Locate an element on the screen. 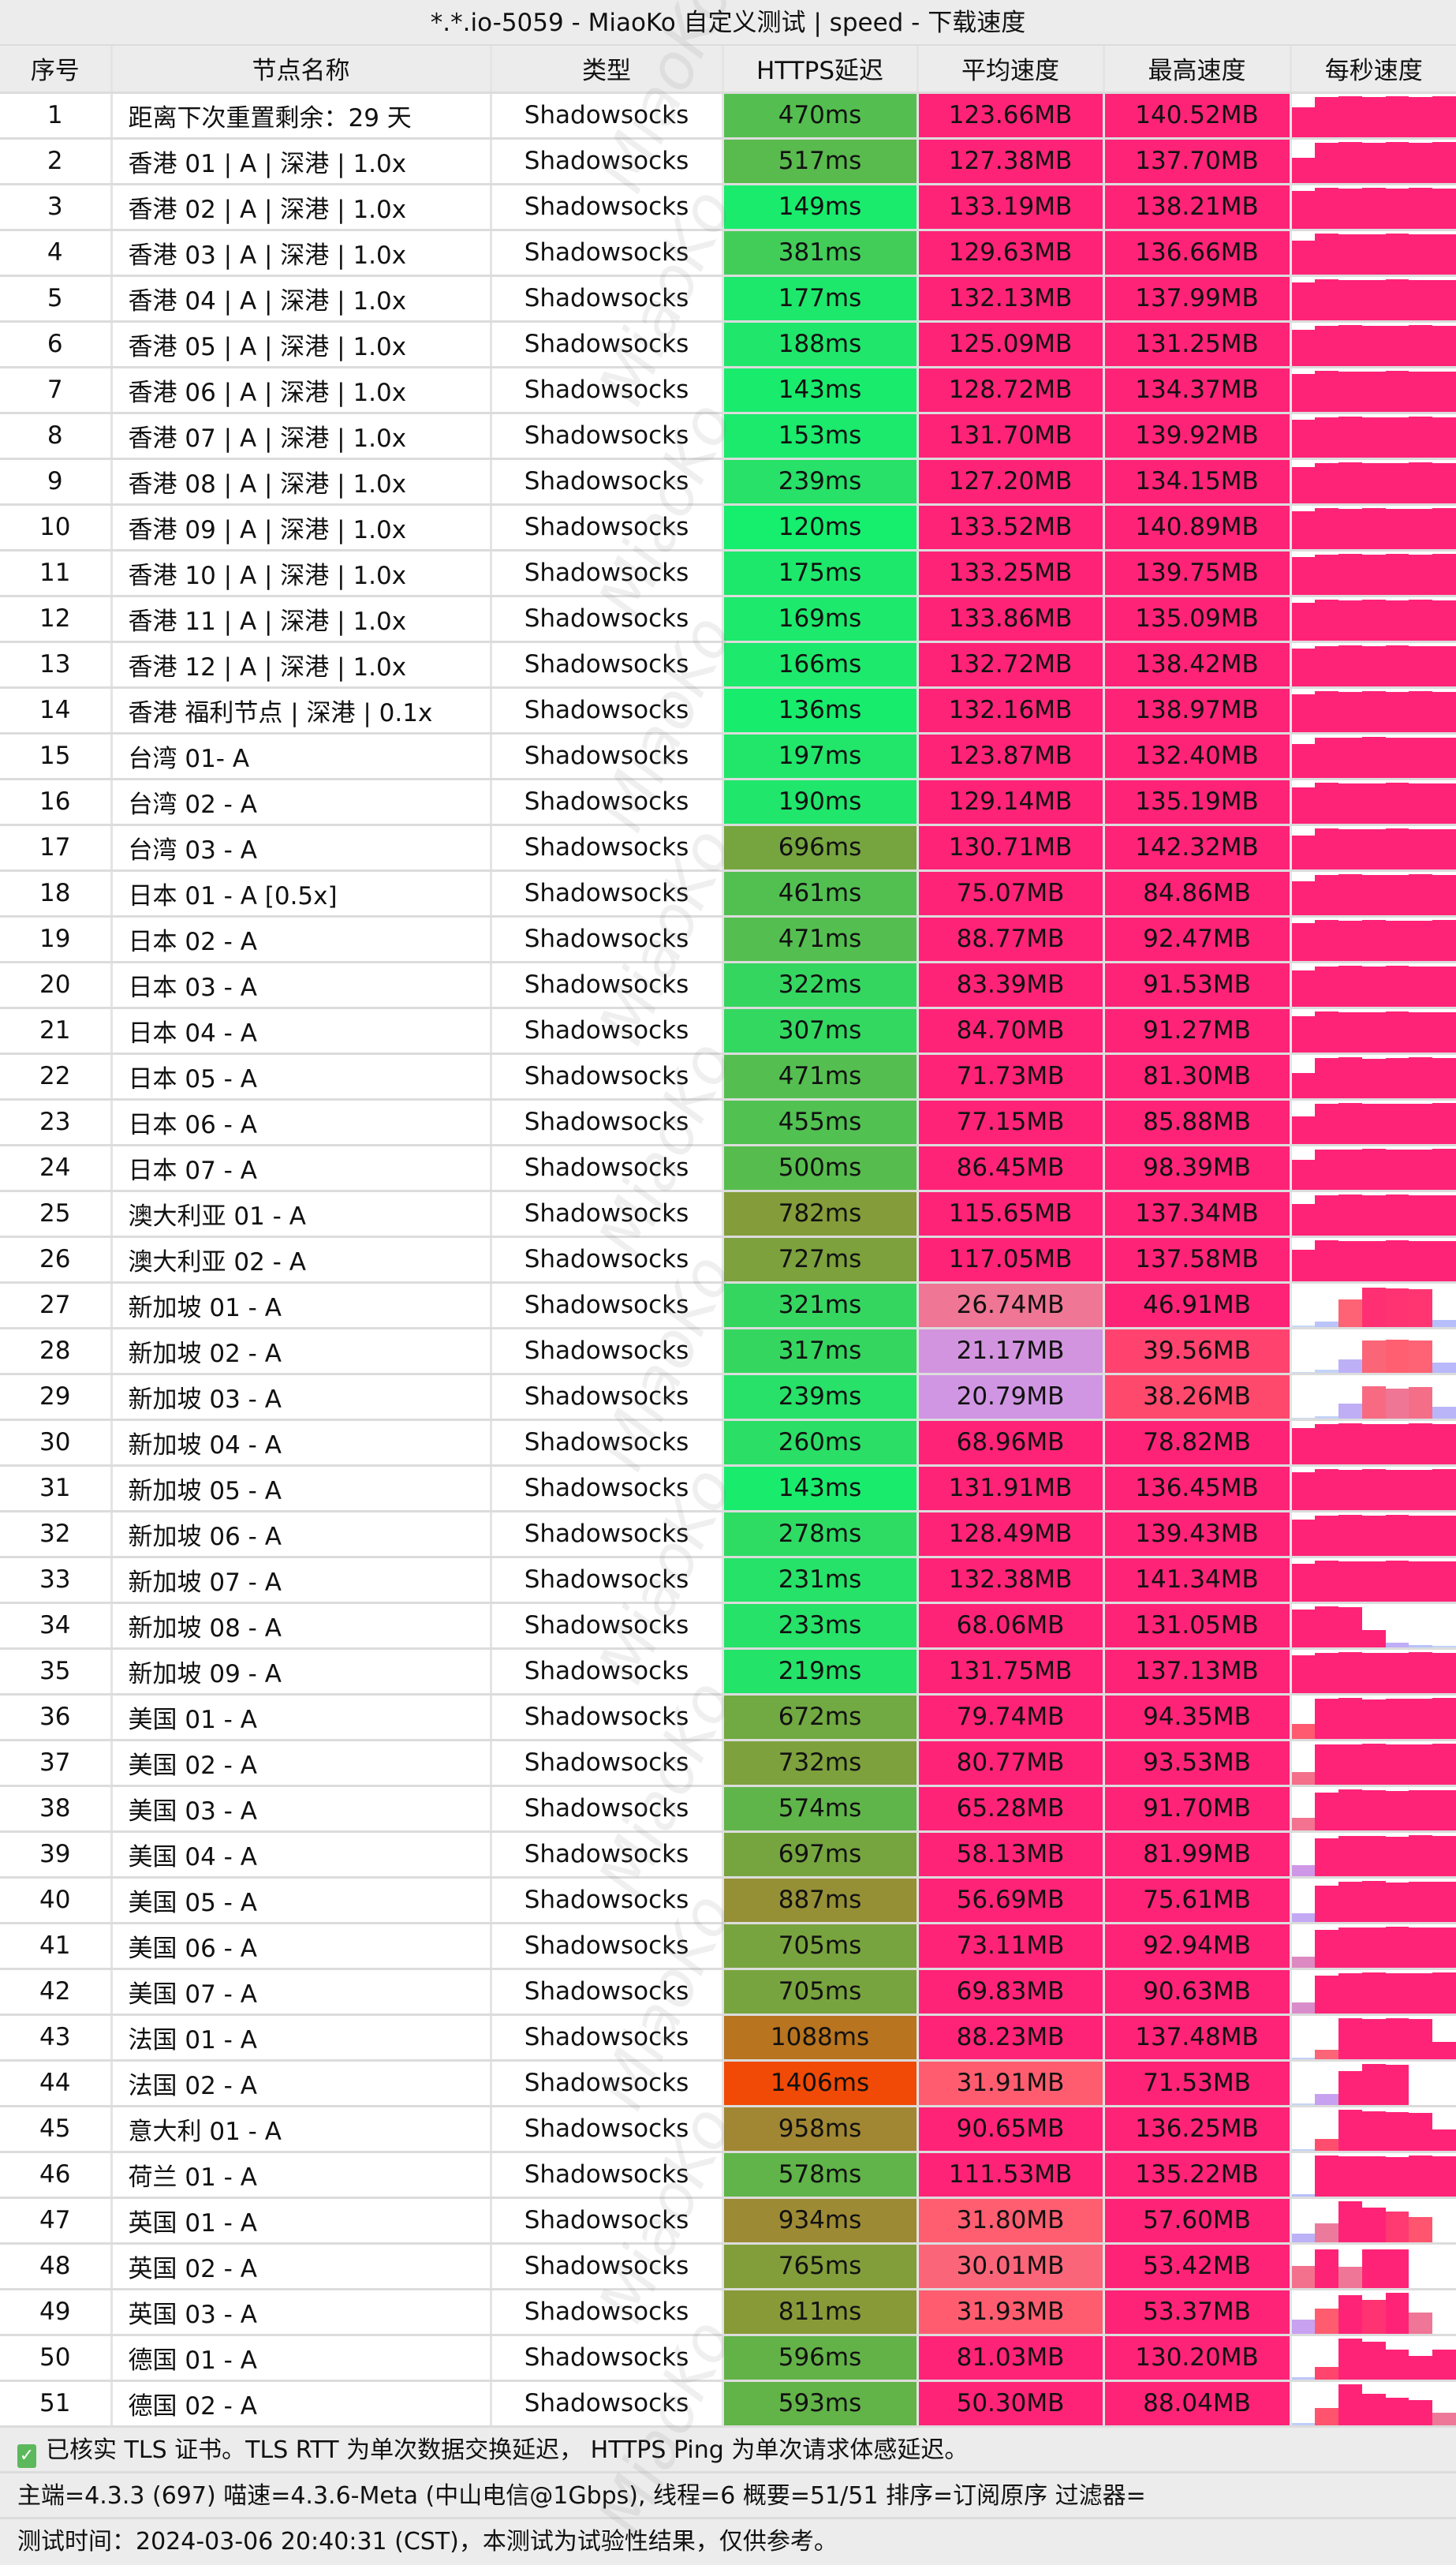 The height and width of the screenshot is (2565, 1456). index-cell: 32 is located at coordinates (56, 1534).